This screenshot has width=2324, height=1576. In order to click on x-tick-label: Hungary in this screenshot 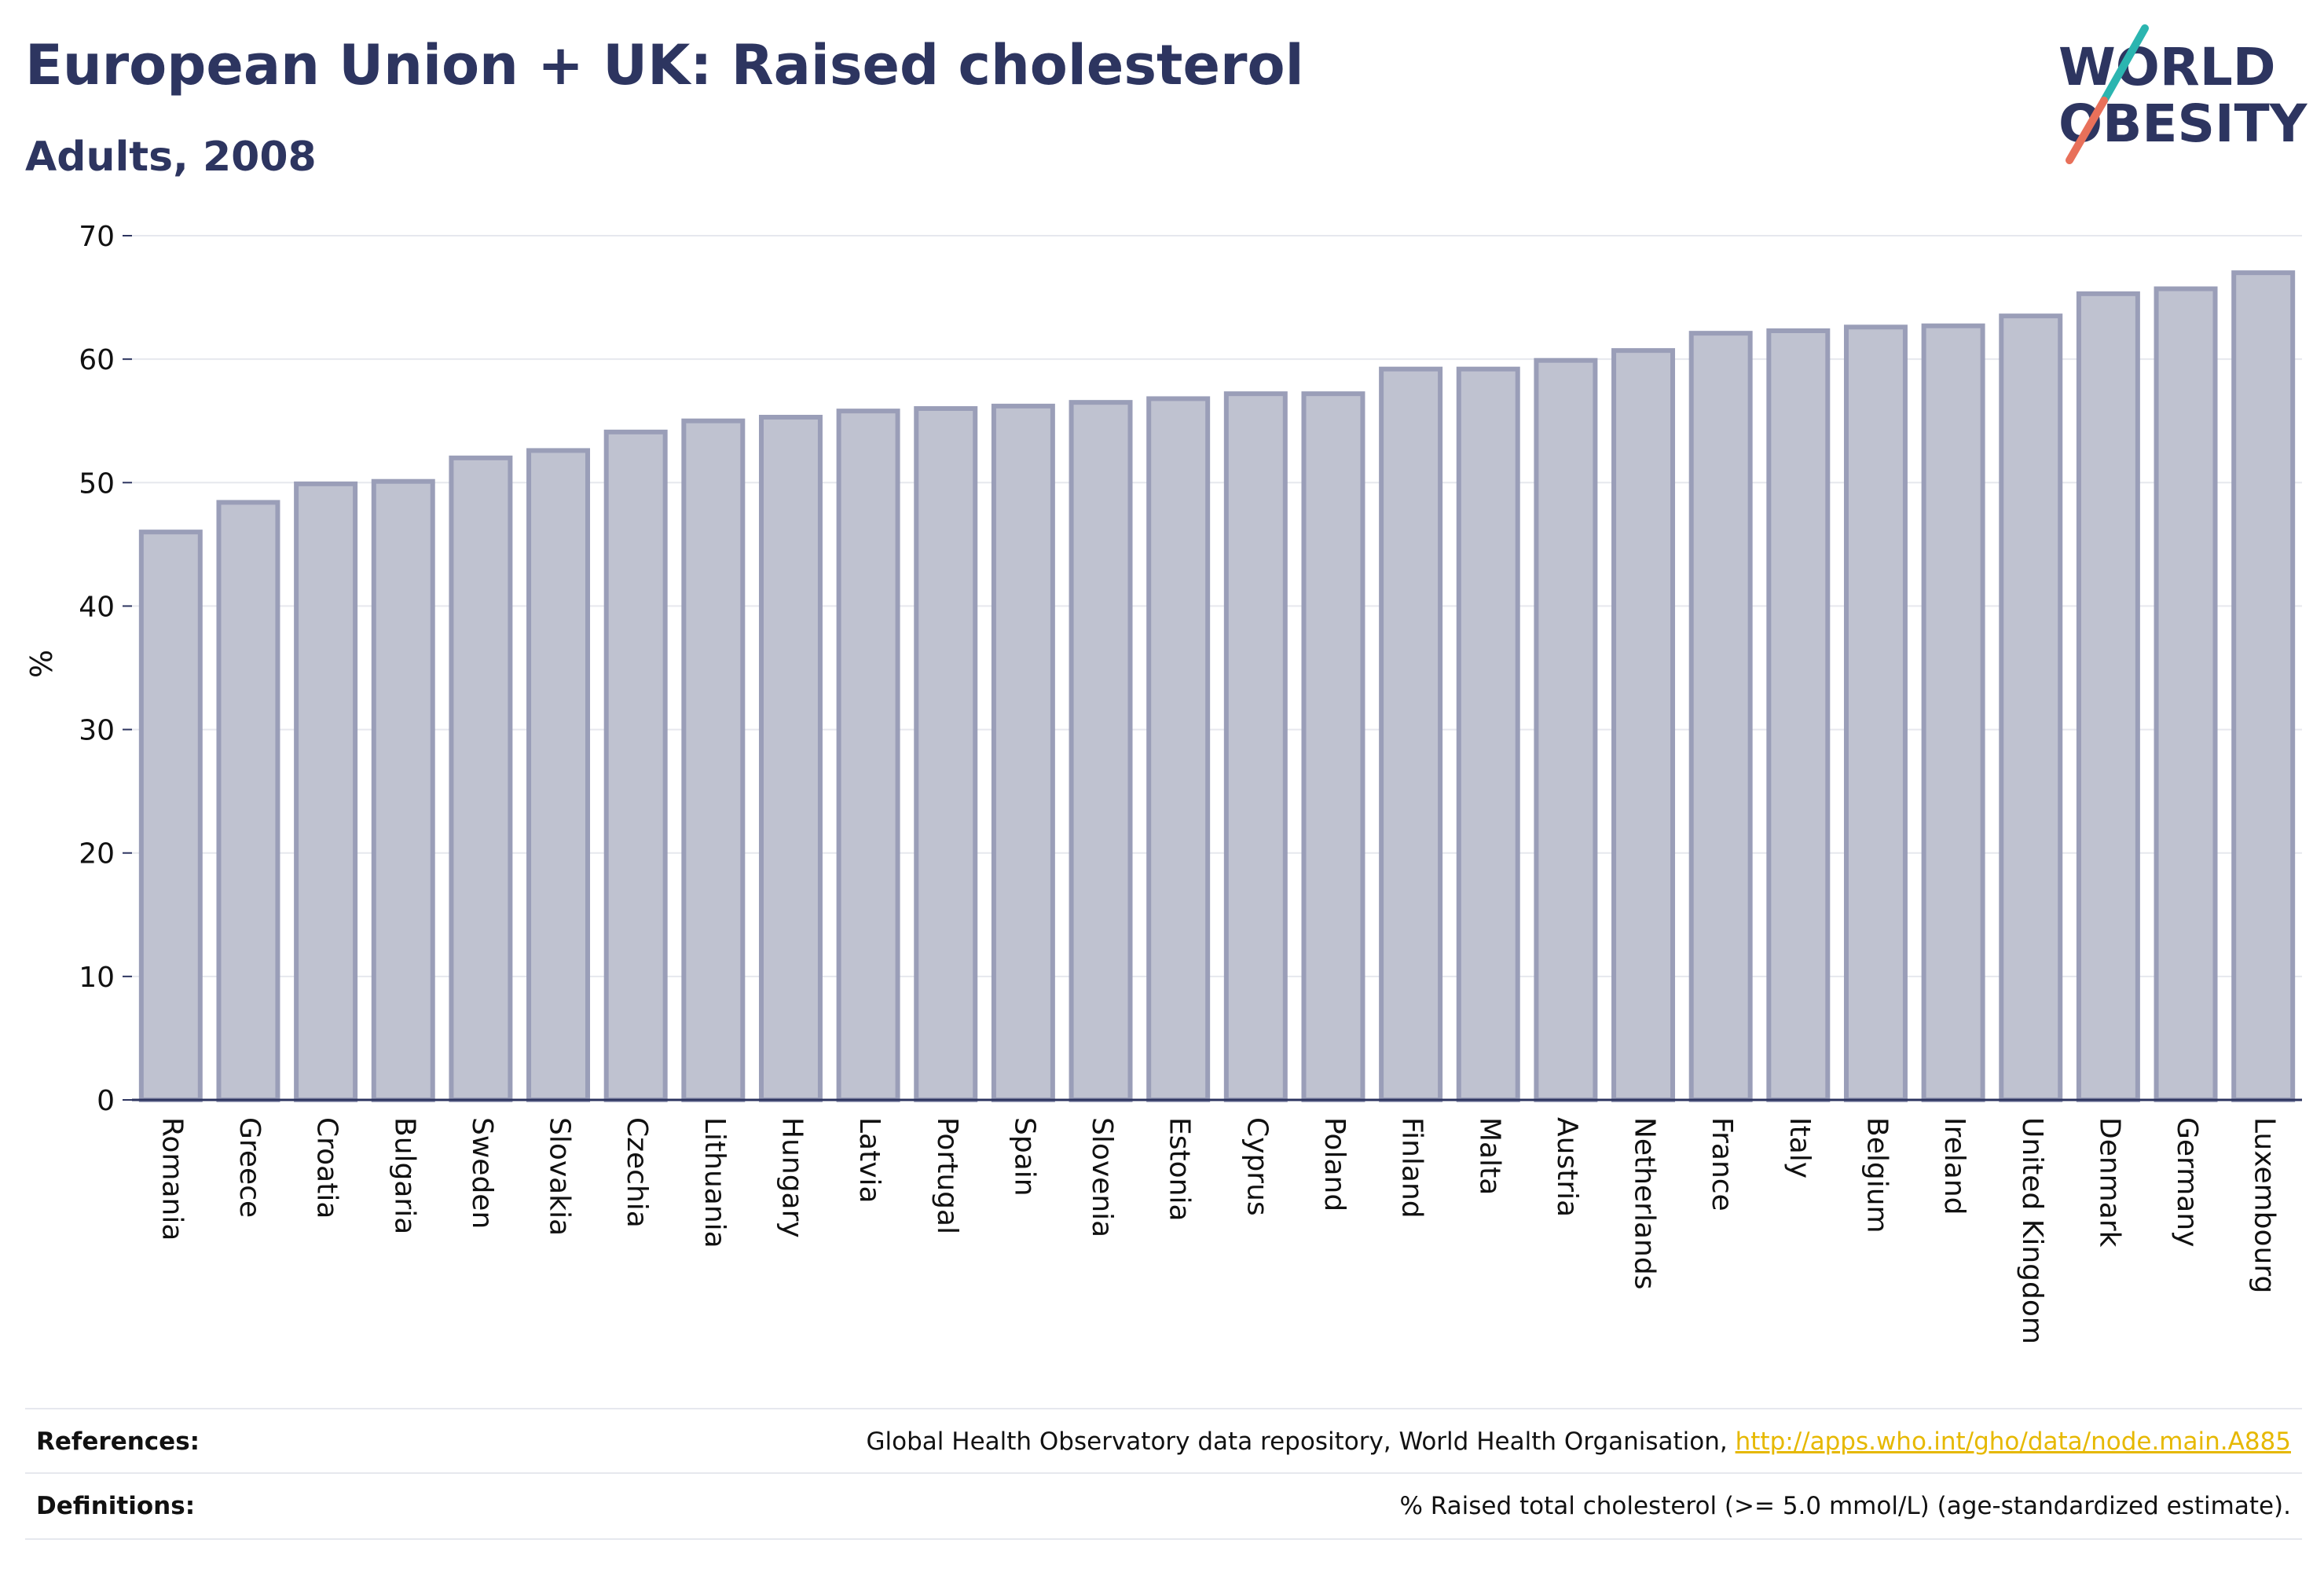, I will do `click(791, 1177)`.